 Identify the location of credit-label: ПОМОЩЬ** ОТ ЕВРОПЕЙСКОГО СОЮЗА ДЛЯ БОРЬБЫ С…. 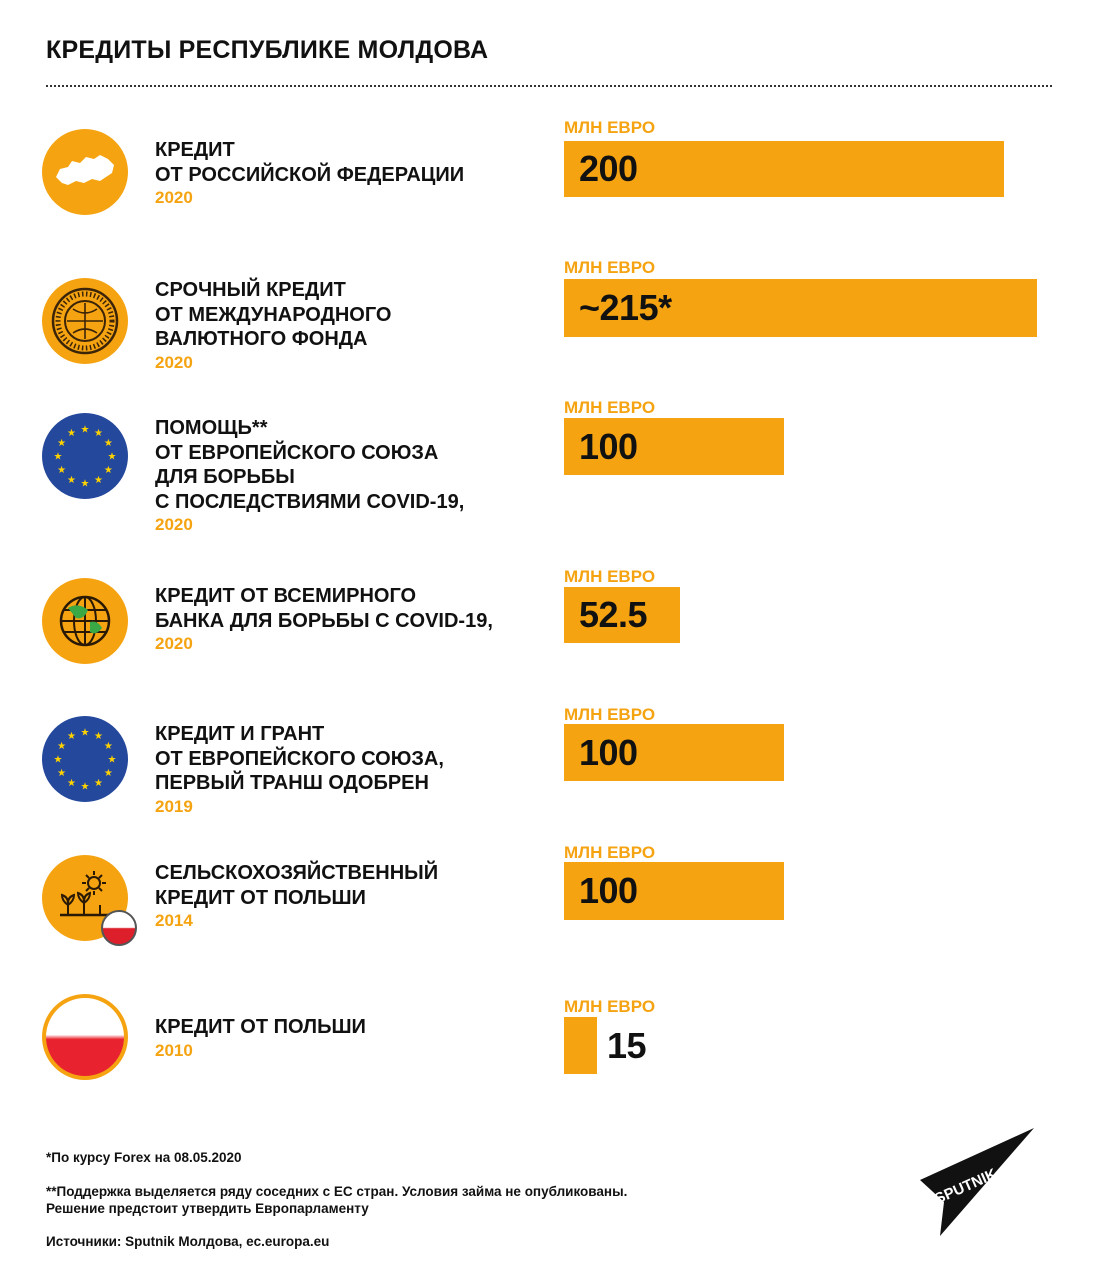
(309, 476).